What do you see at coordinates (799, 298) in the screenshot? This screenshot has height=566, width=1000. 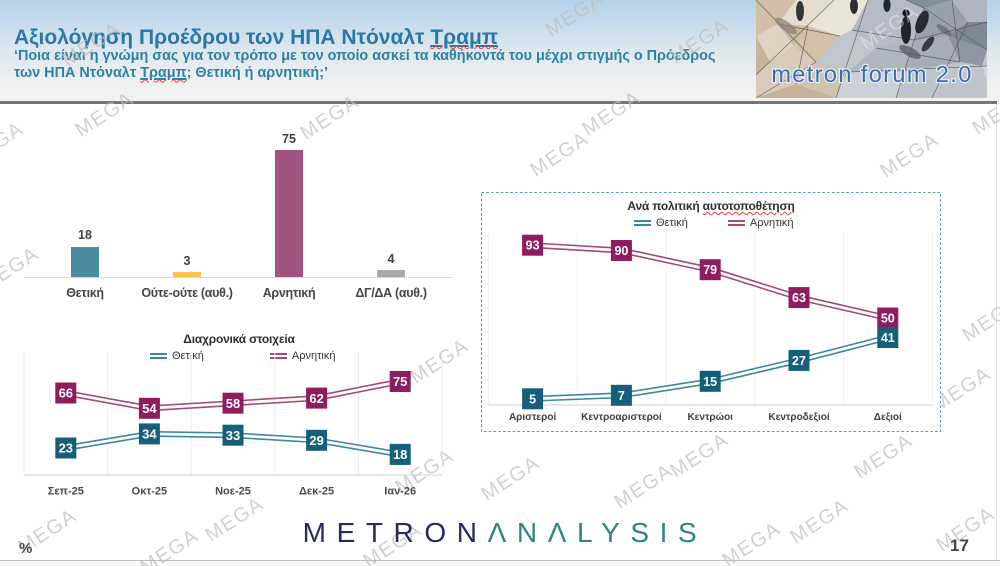 I see `svg-text: 63` at bounding box center [799, 298].